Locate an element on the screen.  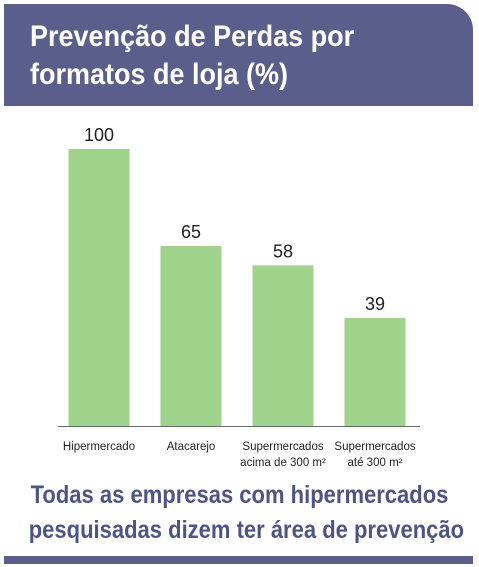
bottom-accent-bar is located at coordinates (238, 560).